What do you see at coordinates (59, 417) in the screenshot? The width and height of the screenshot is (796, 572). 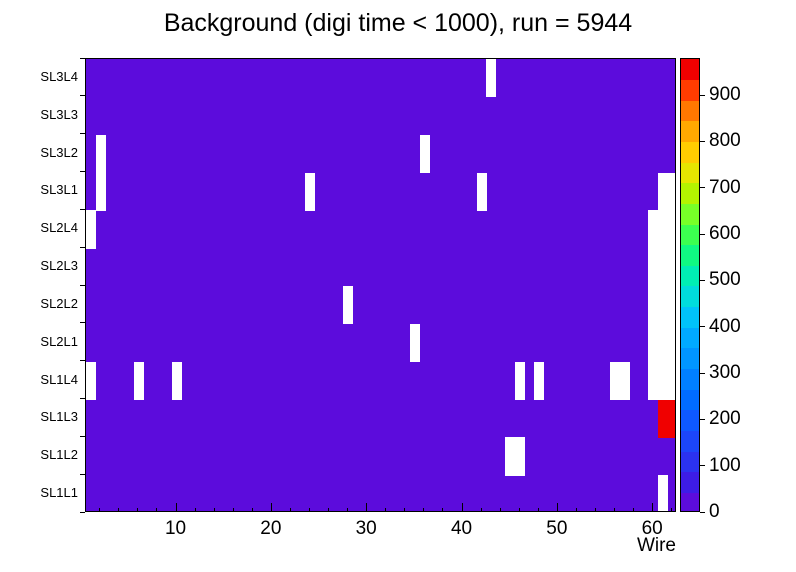 I see `y-axis-bin-label: SL1L3` at bounding box center [59, 417].